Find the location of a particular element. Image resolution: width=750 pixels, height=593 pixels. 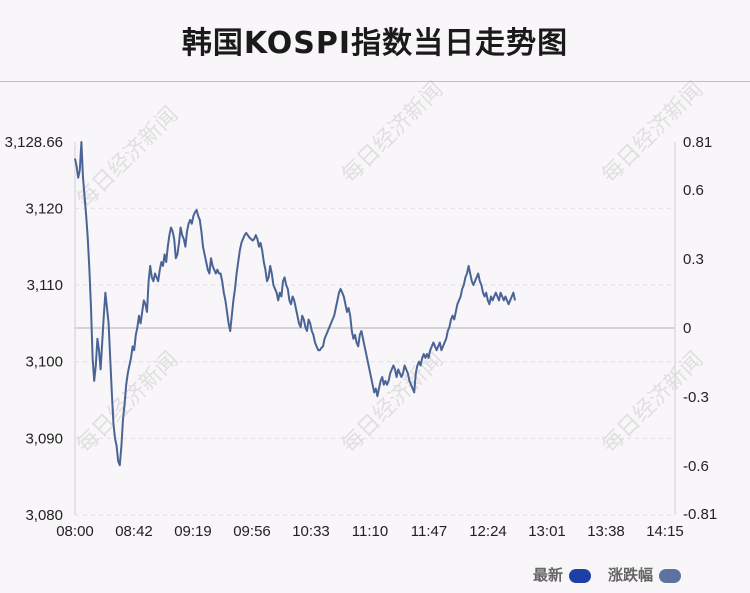

title-divider is located at coordinates (375, 81).